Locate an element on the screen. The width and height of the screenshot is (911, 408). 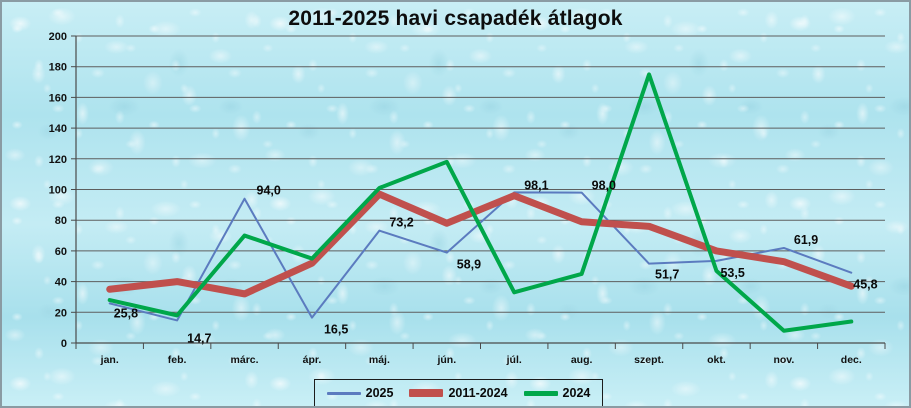
y-axis-label: 60 is located at coordinates (61, 252).